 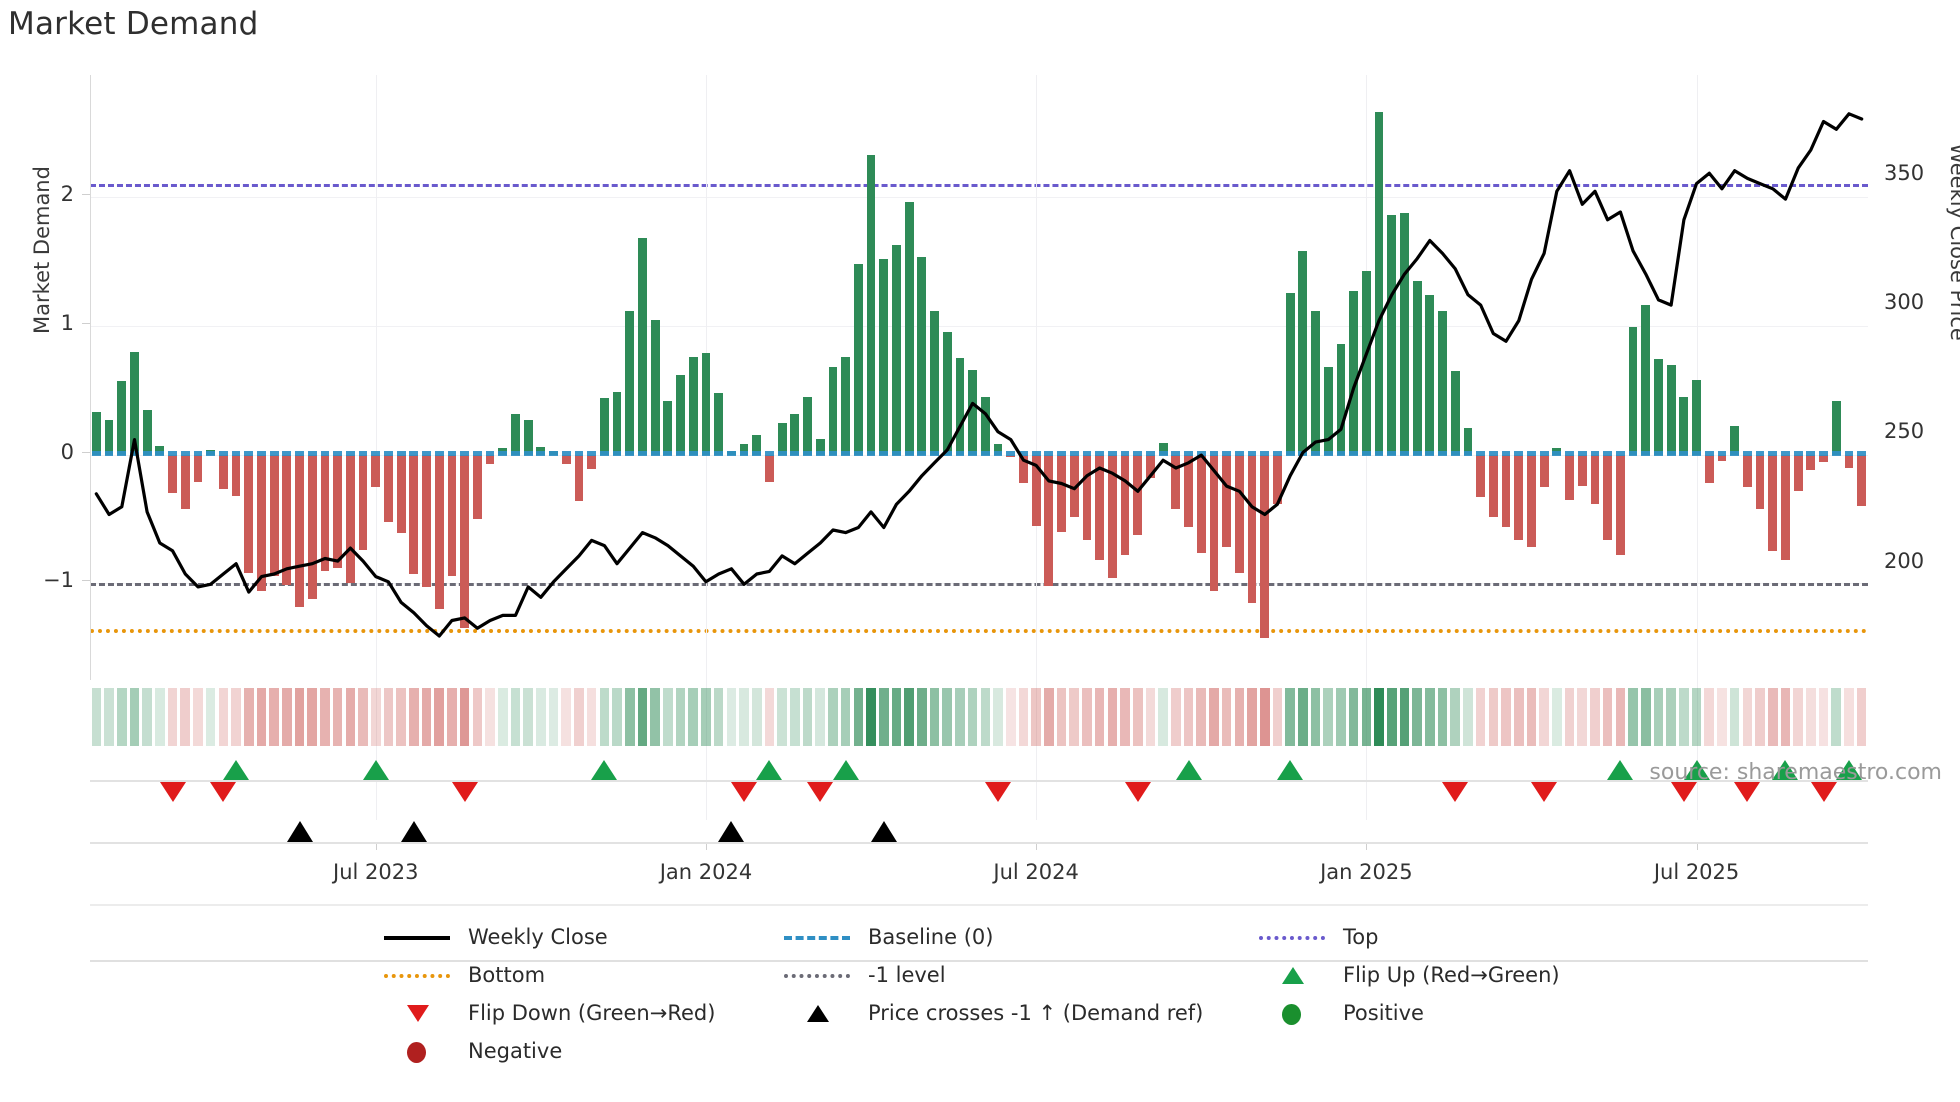 I want to click on legend-item-weekly-close: Weekly Close, so click(x=580, y=937).